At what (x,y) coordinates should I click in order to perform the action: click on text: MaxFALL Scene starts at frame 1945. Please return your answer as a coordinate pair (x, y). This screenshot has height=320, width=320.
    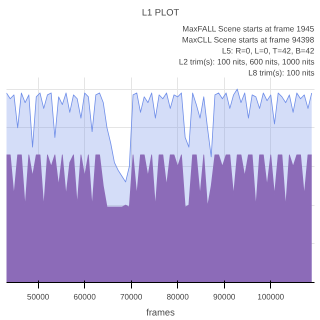
    Looking at the image, I should click on (248, 29).